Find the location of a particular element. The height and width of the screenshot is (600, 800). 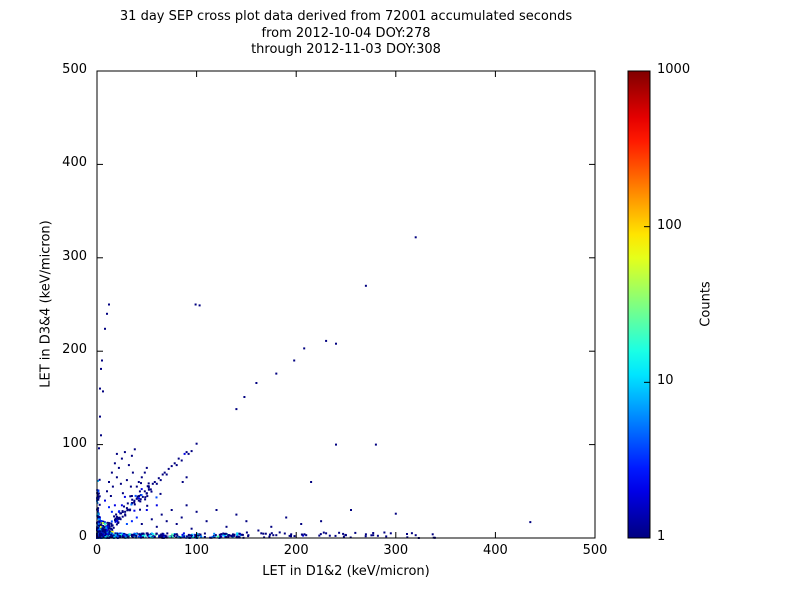

y-tick-label: 200 is located at coordinates (74, 350).